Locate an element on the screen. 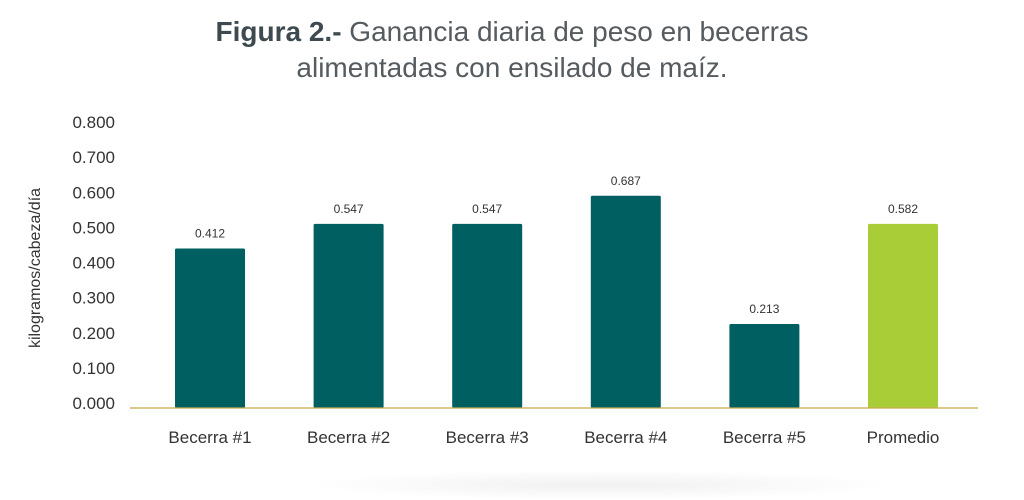 The width and height of the screenshot is (1024, 500). data-label: 0.687 is located at coordinates (626, 181).